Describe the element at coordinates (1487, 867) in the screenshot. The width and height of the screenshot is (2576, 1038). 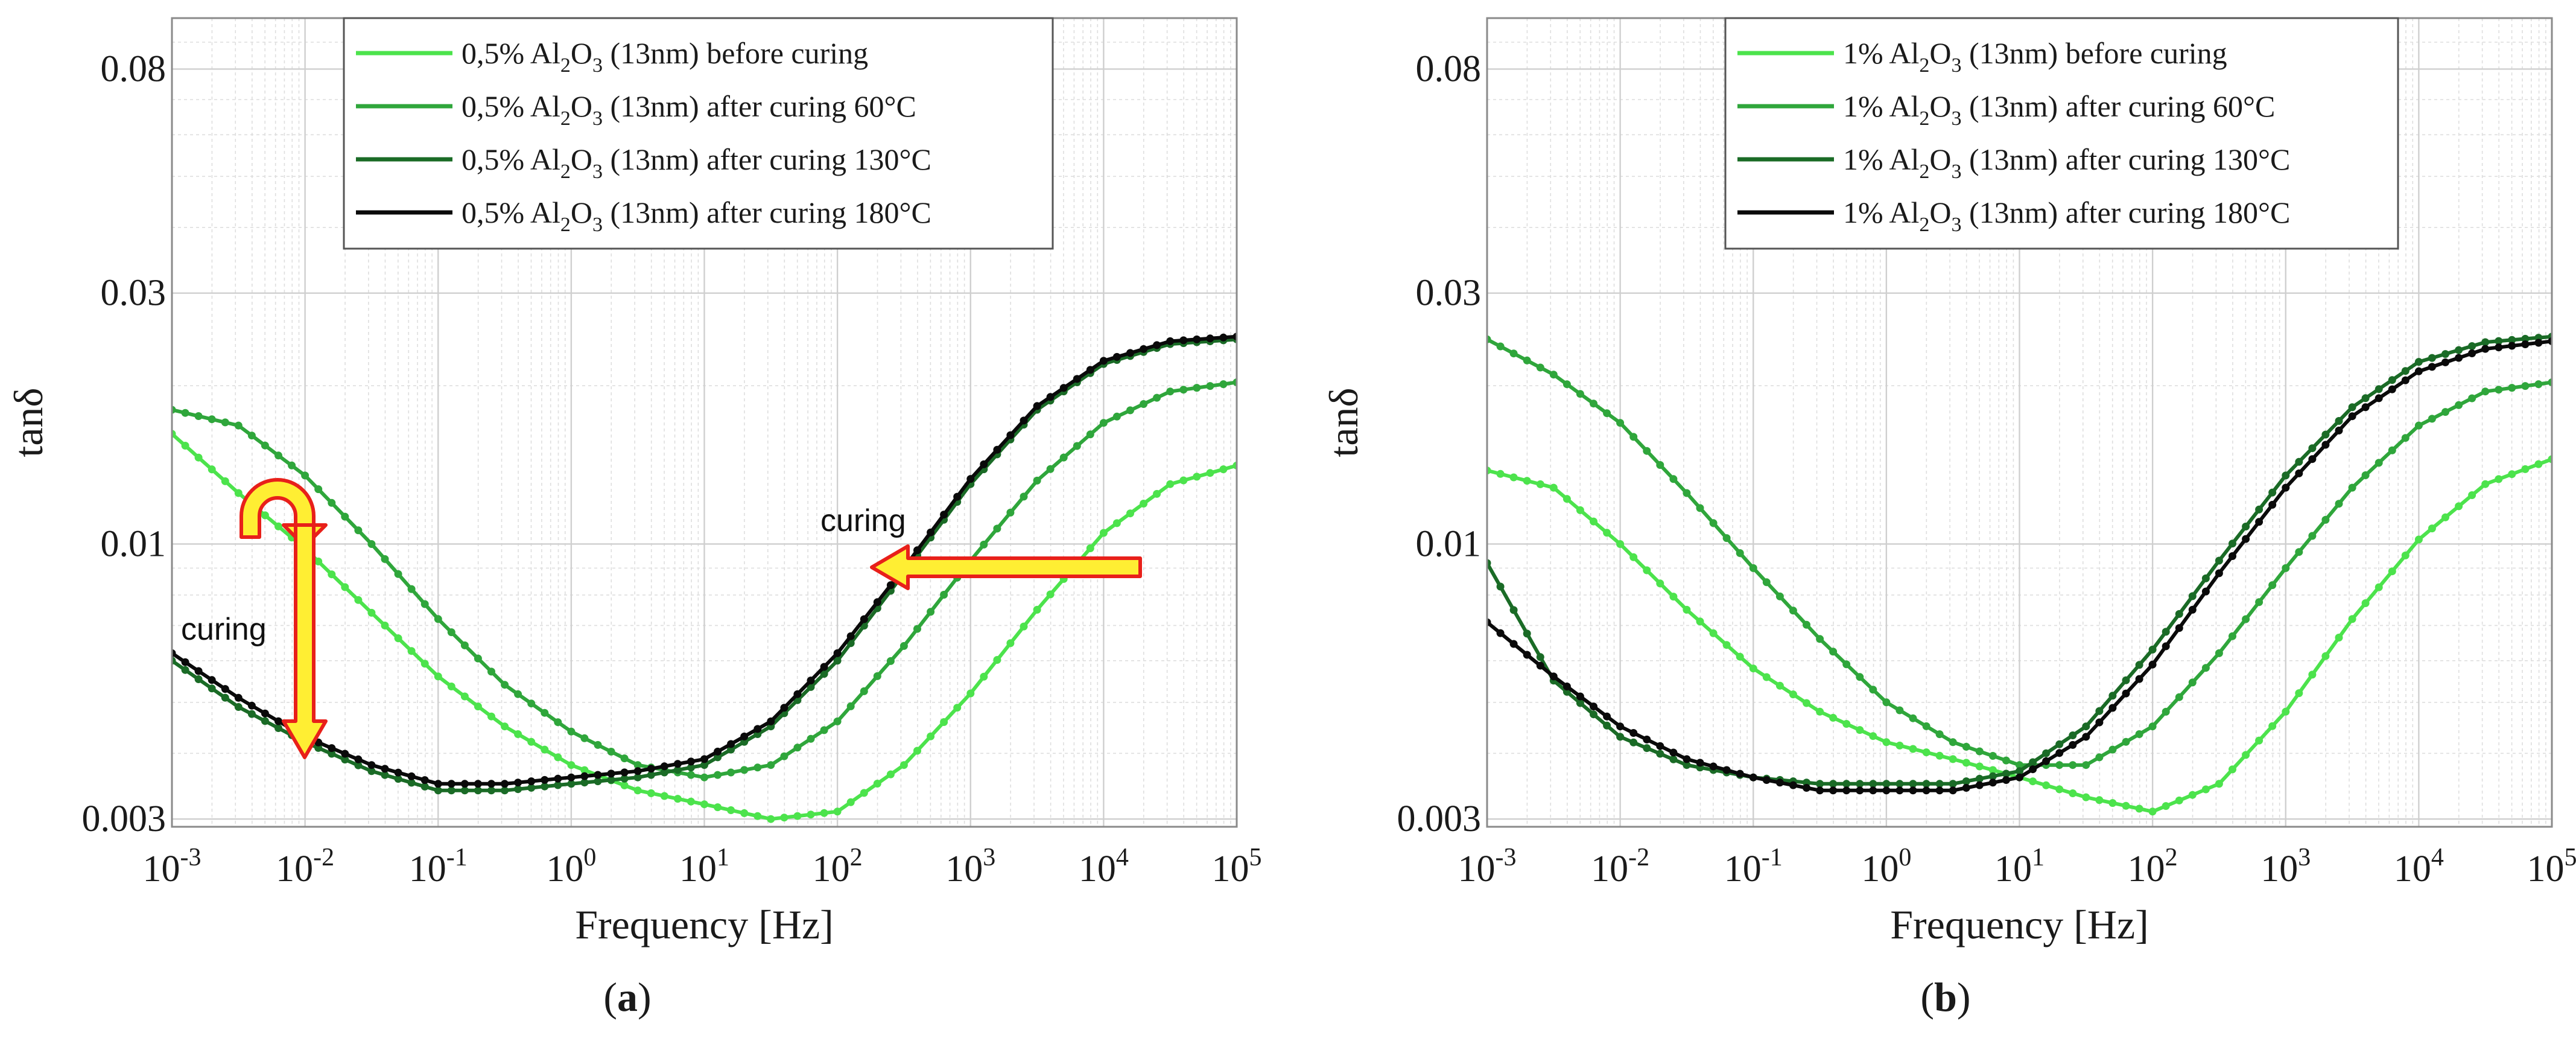
I see `x-tick-label: 10⁻³` at that location.